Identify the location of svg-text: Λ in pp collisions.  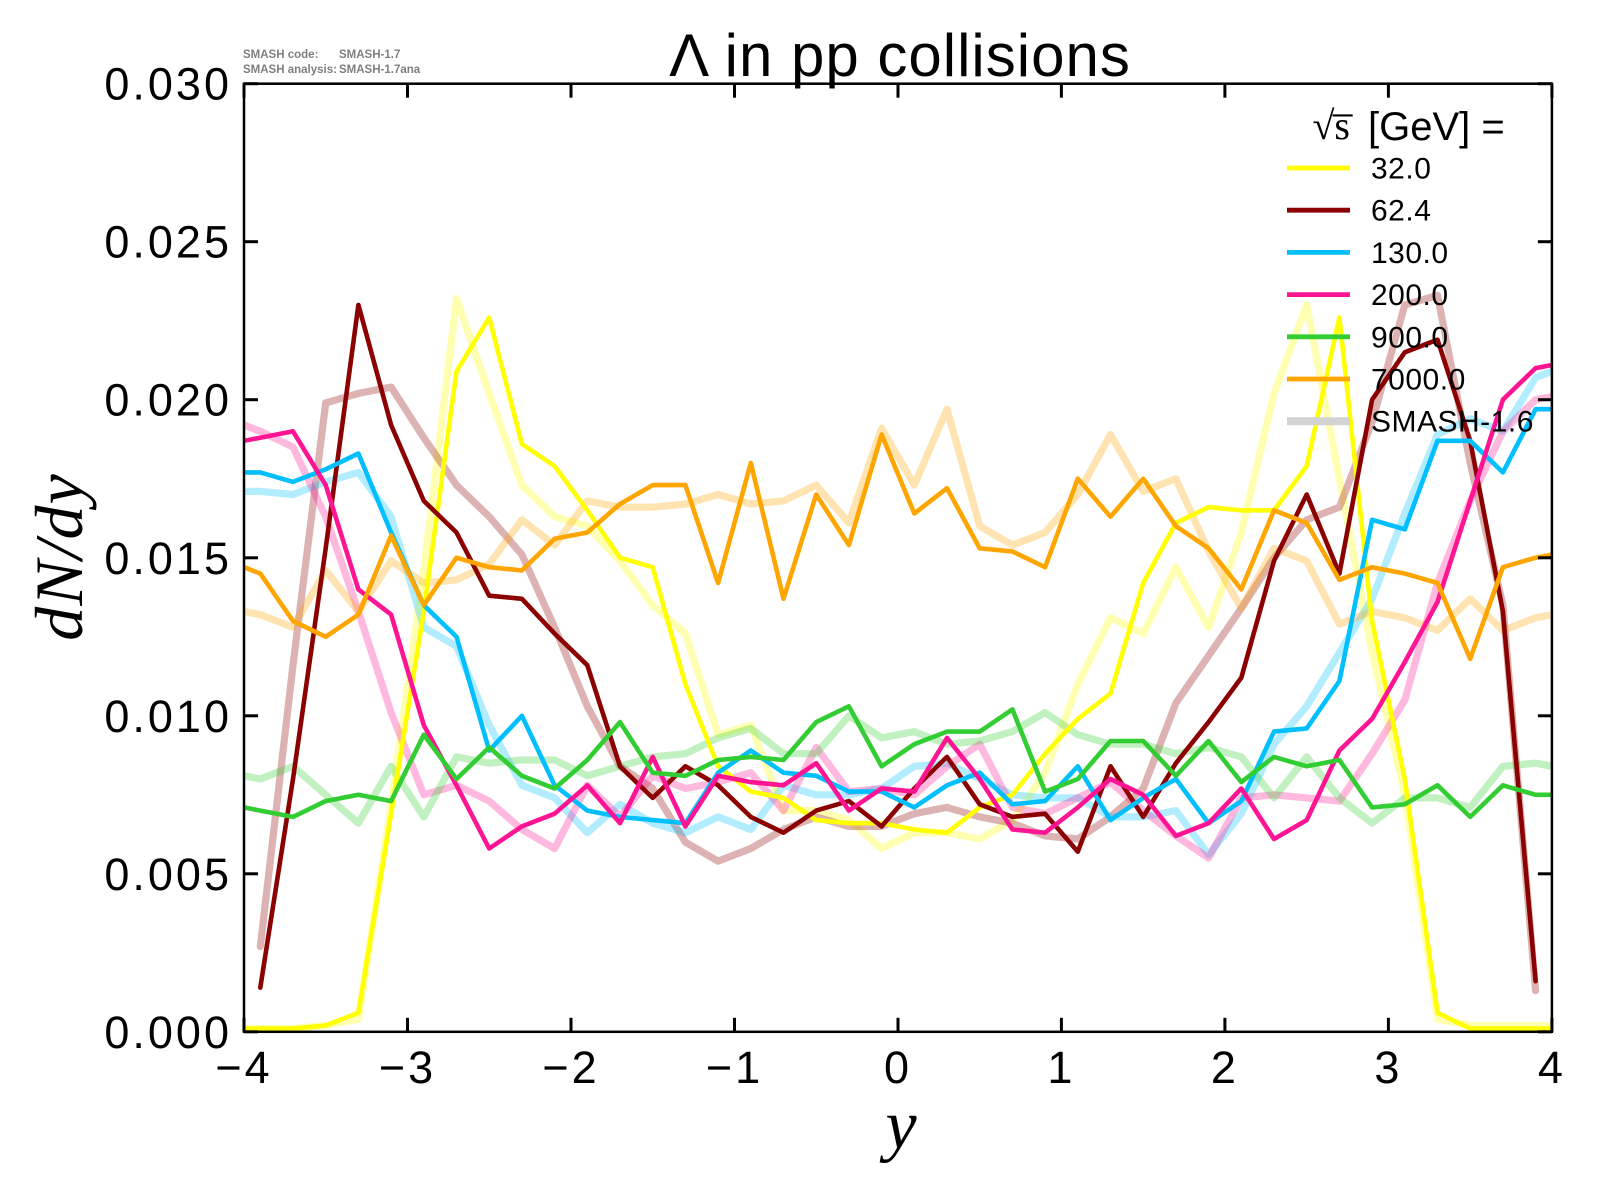
(900, 55).